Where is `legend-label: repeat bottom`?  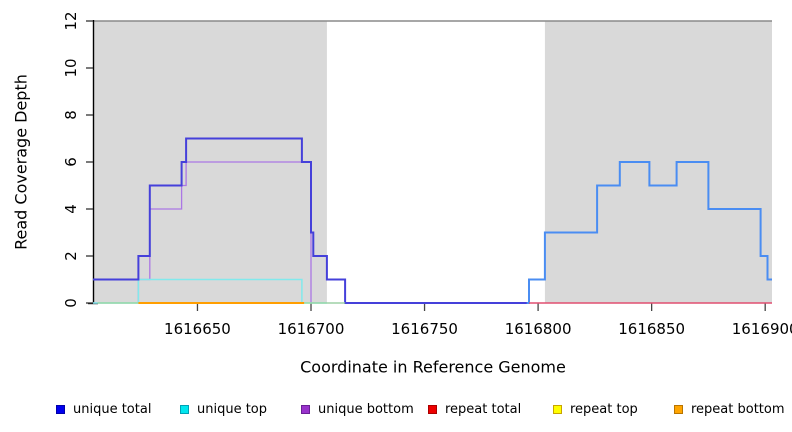
legend-label: repeat bottom is located at coordinates (738, 409).